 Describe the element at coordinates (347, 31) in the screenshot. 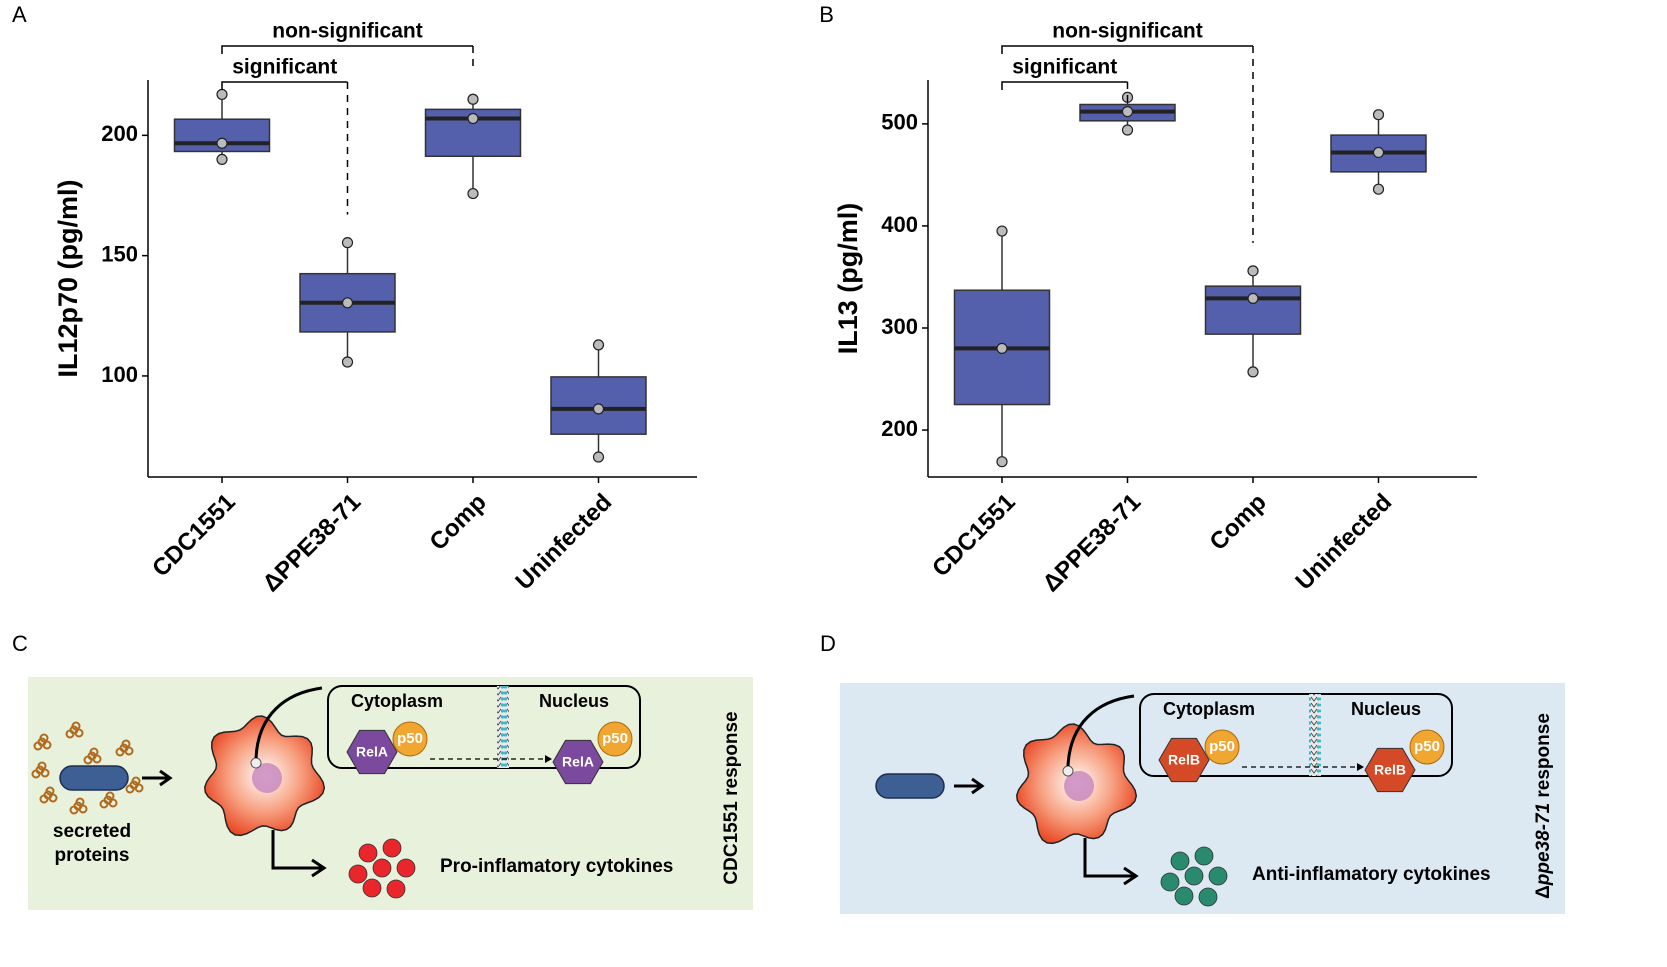

I see `bracket-label: non-significant` at that location.